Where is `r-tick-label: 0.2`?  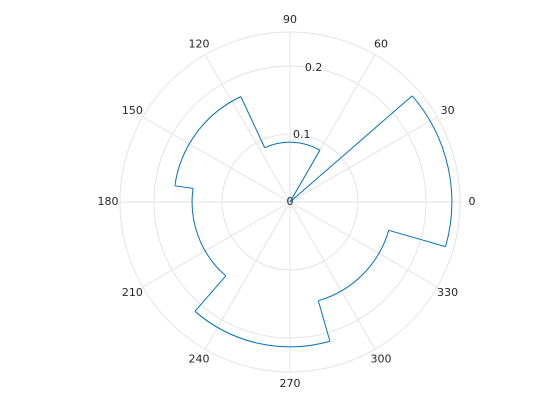 r-tick-label: 0.2 is located at coordinates (314, 67).